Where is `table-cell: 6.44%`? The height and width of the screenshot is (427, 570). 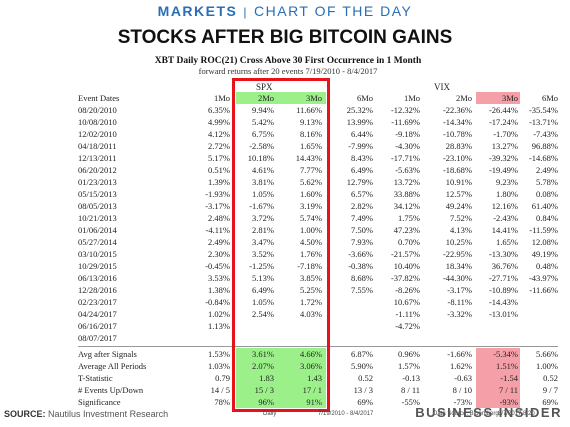
table-cell: 6.44% is located at coordinates (362, 134).